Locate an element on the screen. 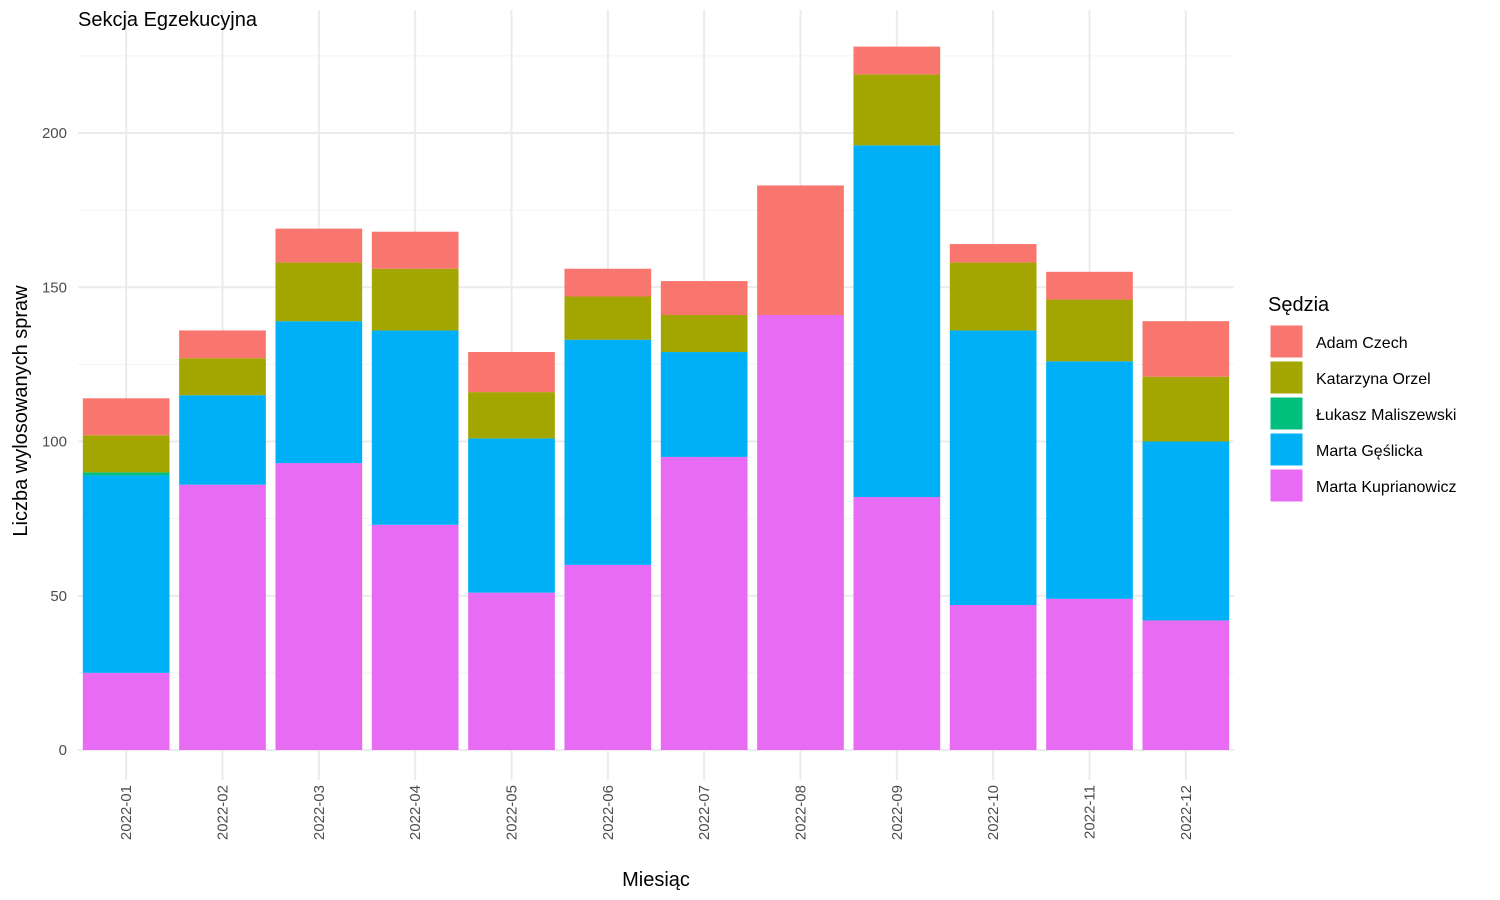 The width and height of the screenshot is (1500, 900). bar-segment: Katarzyna Orzel 2022-11: 20 is located at coordinates (1089, 330).